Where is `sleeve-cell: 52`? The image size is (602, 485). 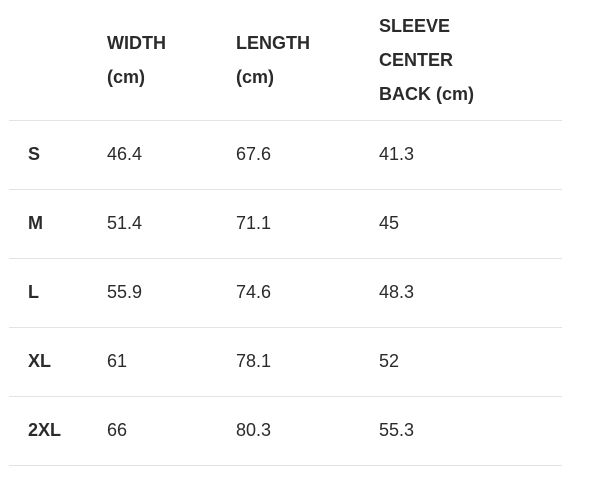 sleeve-cell: 52 is located at coordinates (470, 361).